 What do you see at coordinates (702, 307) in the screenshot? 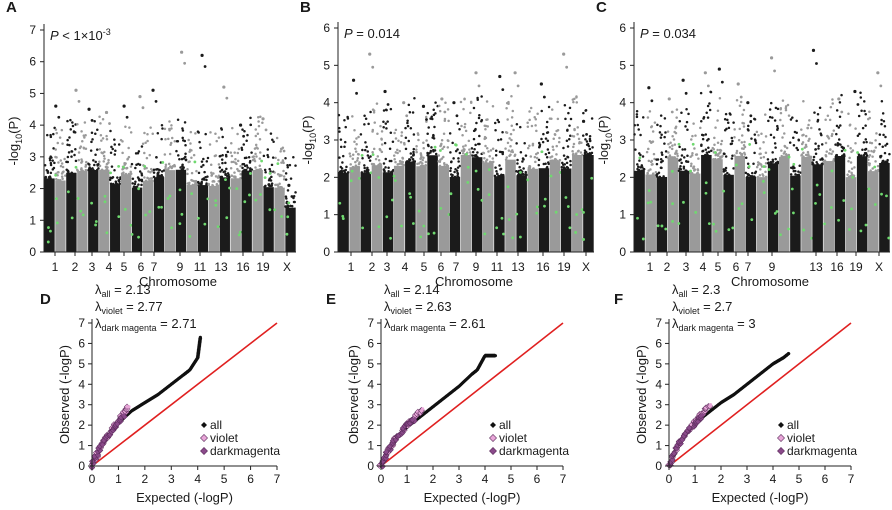
I see `lambda-annotation: λviolet = 2.7` at bounding box center [702, 307].